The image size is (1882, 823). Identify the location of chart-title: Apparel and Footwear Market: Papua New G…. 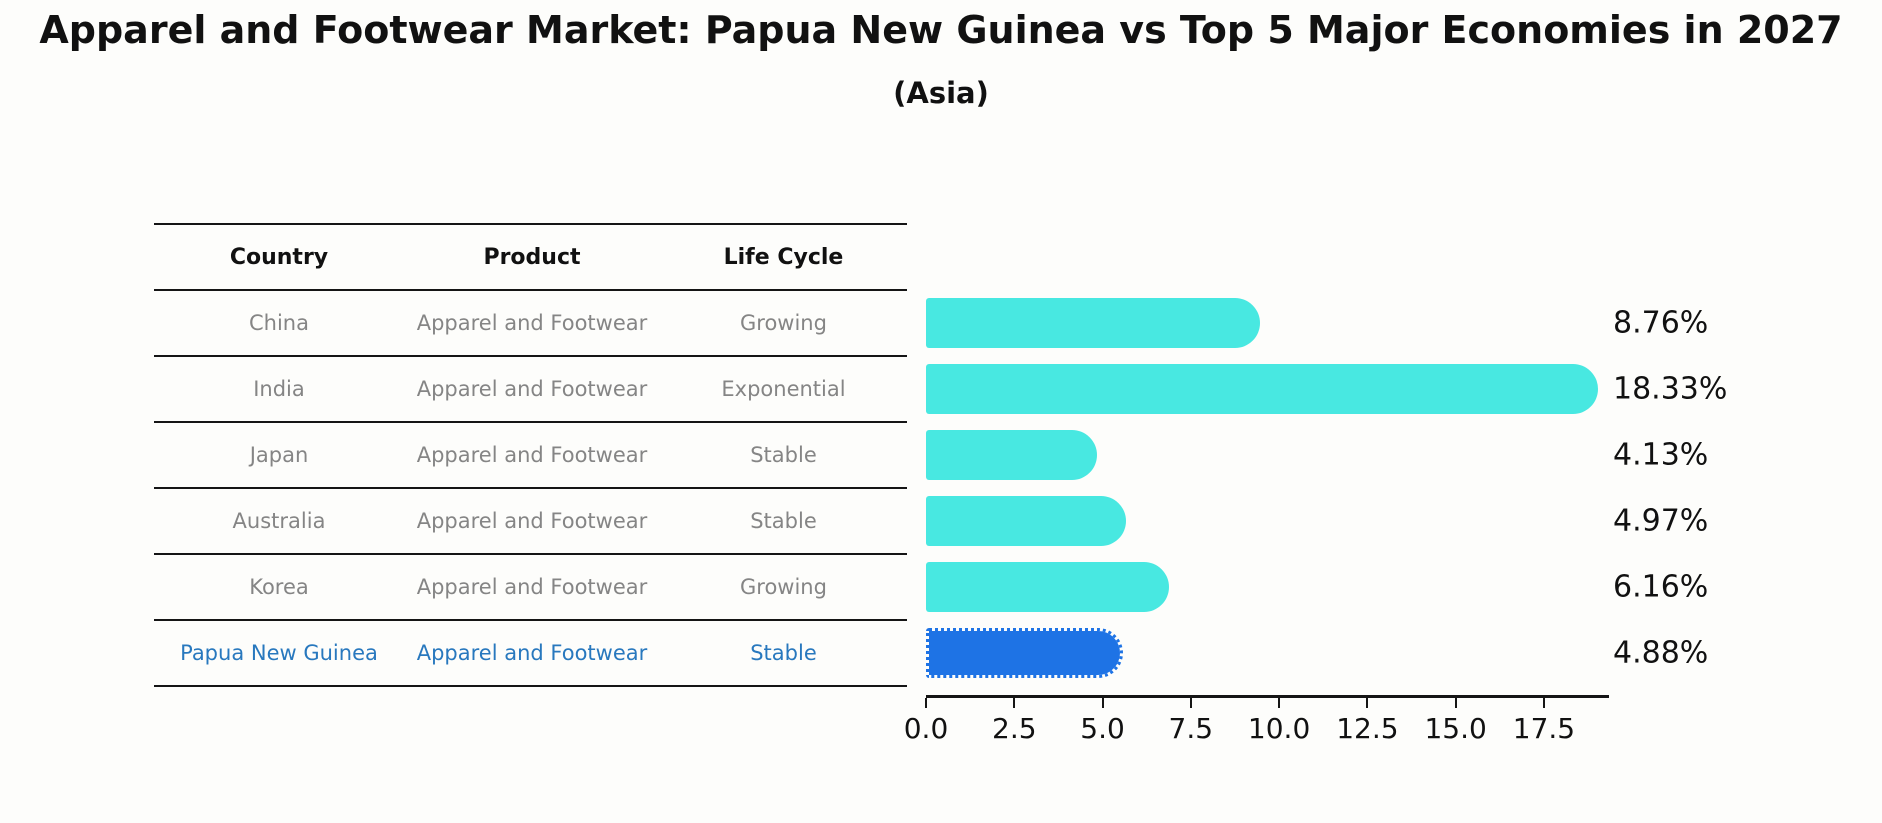
(941, 30).